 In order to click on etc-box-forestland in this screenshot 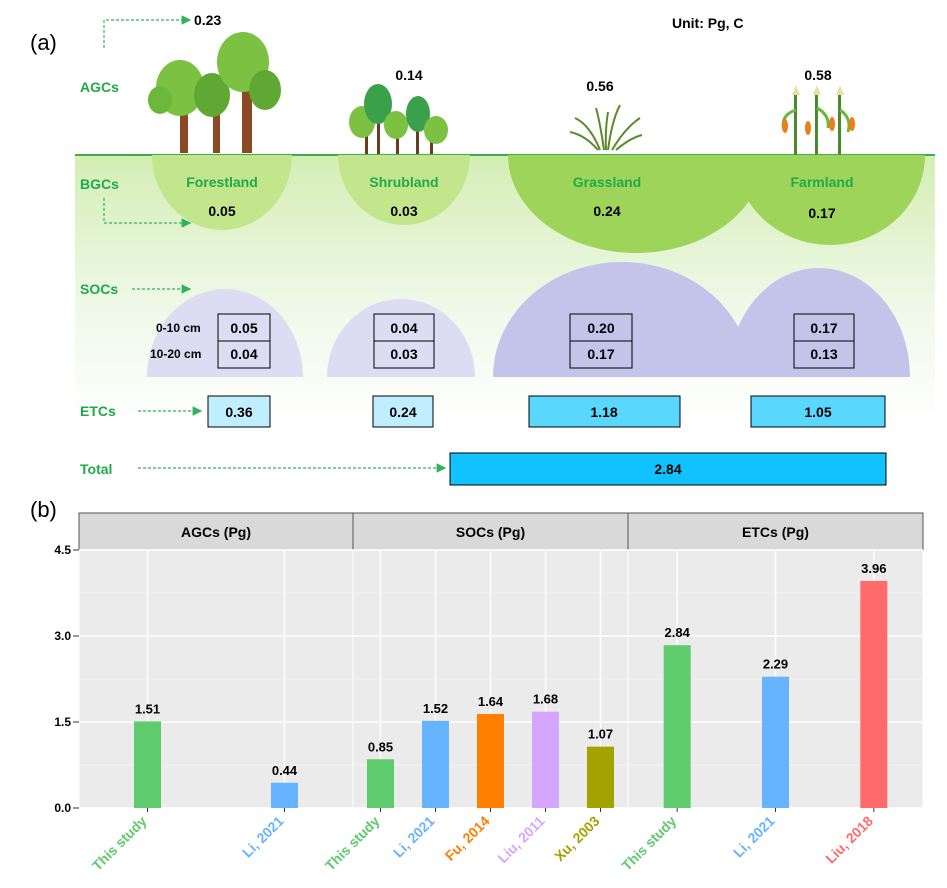, I will do `click(239, 411)`.